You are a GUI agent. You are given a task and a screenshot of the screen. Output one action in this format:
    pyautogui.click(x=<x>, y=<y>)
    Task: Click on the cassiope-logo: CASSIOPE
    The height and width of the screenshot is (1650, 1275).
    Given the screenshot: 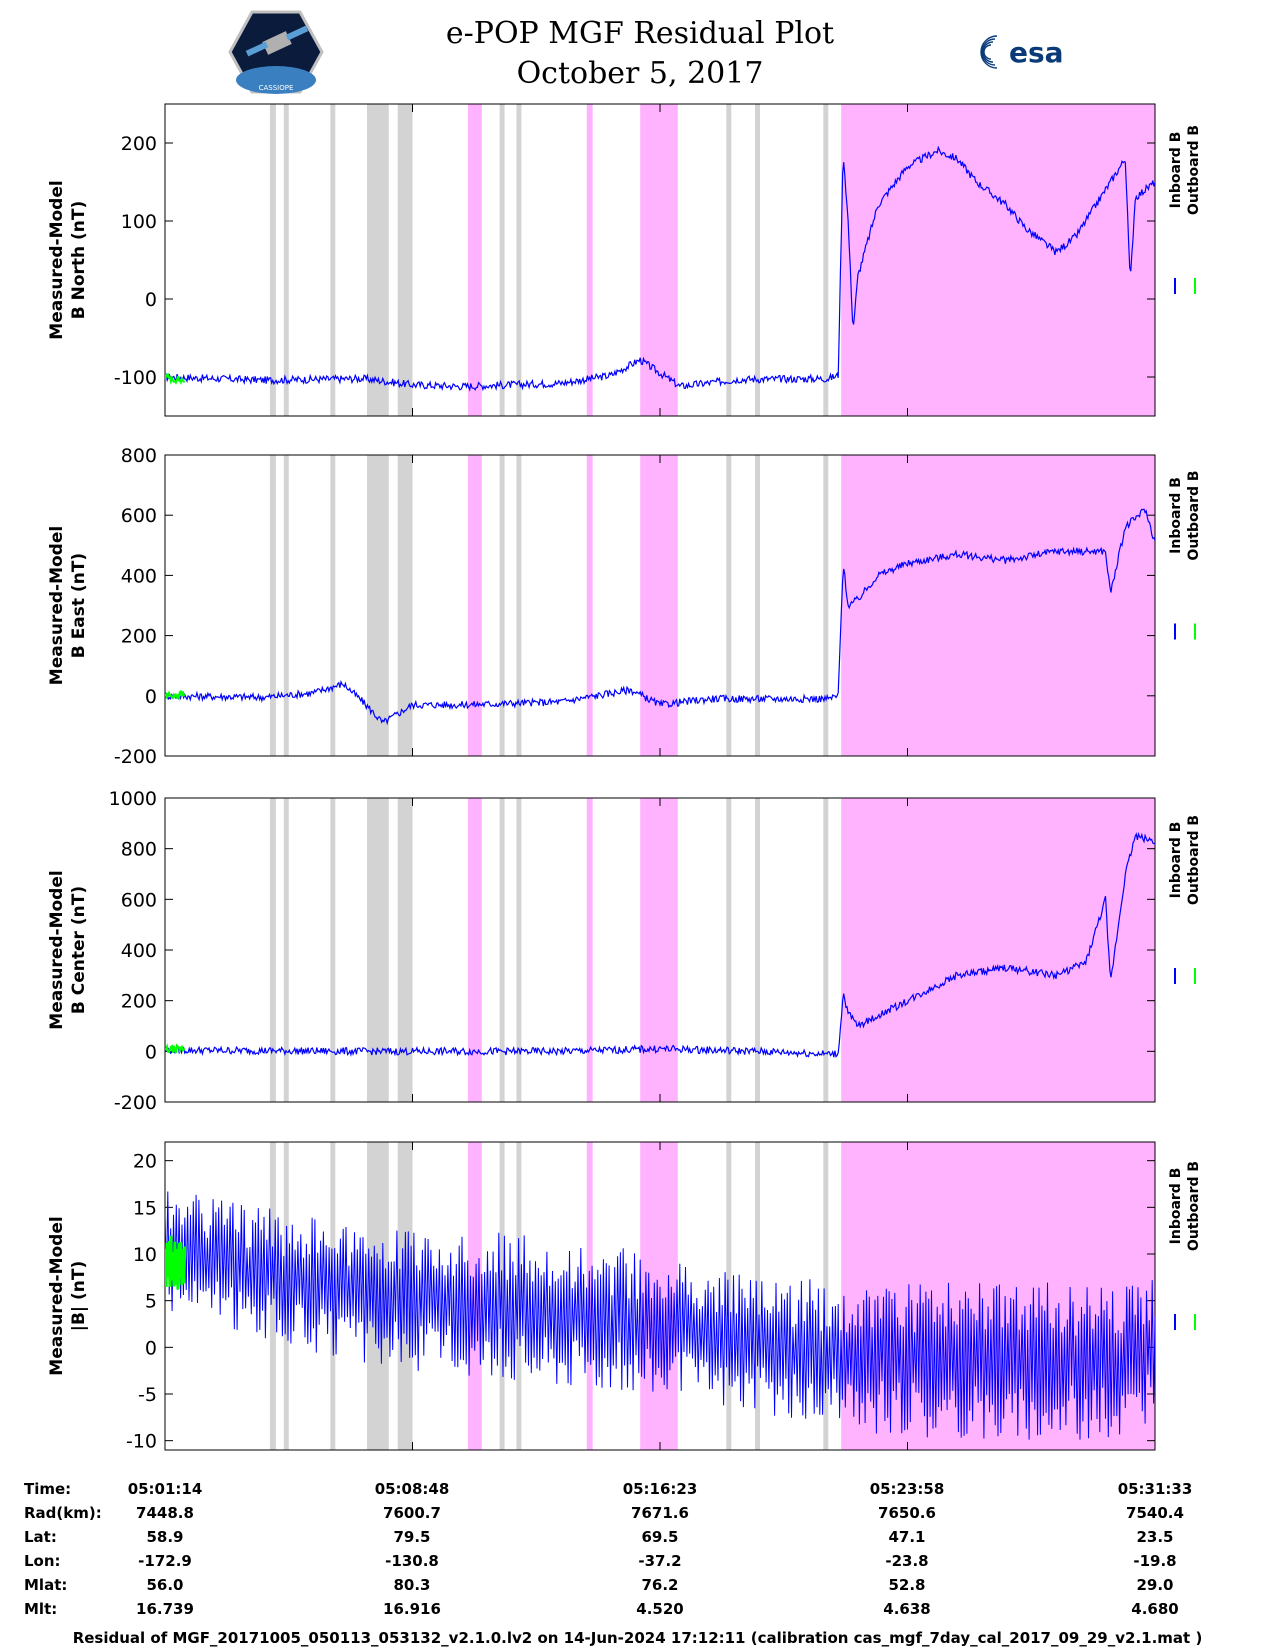 What is the action you would take?
    pyautogui.click(x=276, y=54)
    